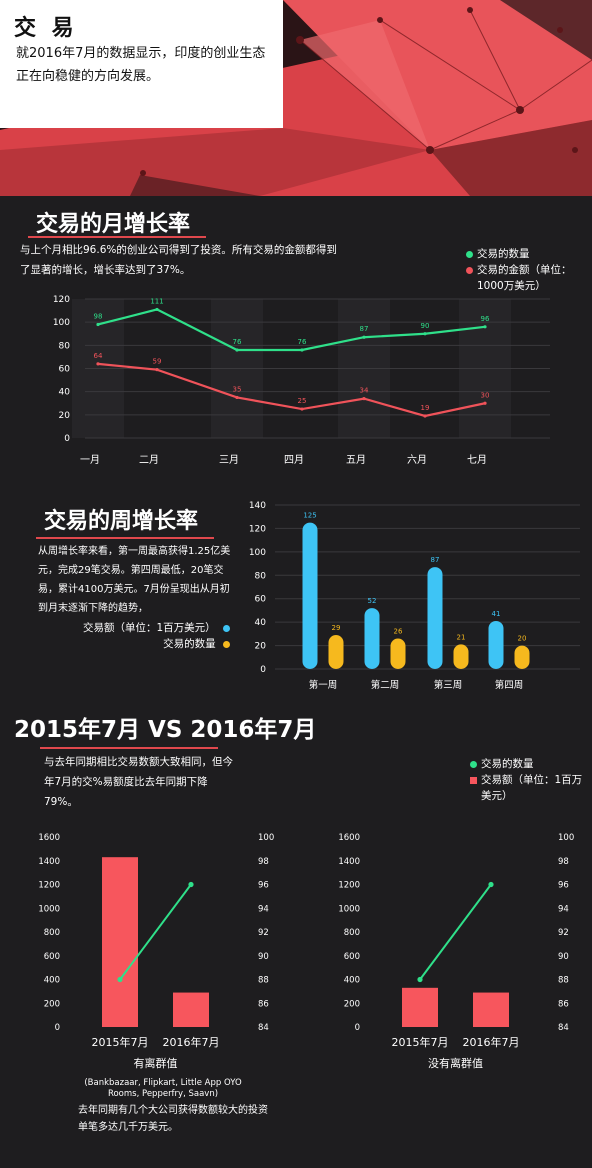  Describe the element at coordinates (191, 1042) in the screenshot. I see `x-tick-label: 2016年7月` at that location.